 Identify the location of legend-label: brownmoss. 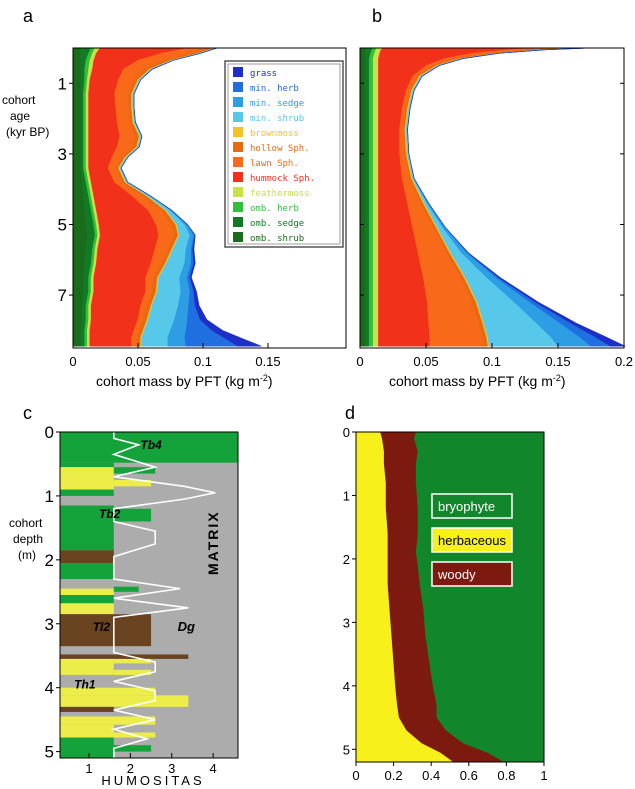
(274, 134).